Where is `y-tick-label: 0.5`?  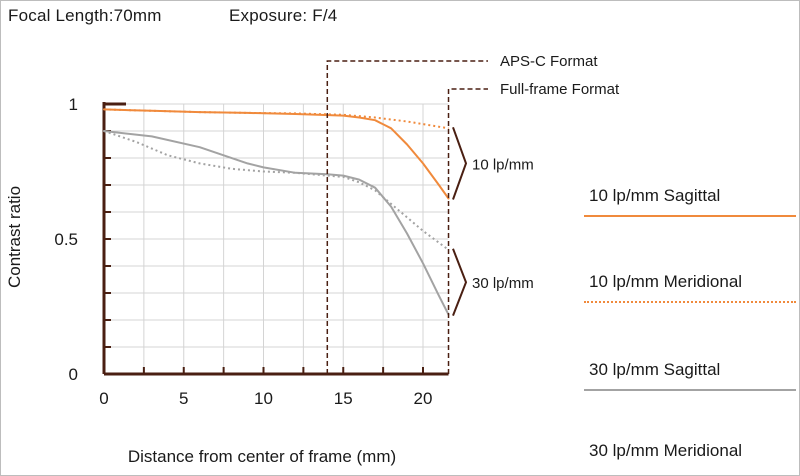
y-tick-label: 0.5 is located at coordinates (66, 239).